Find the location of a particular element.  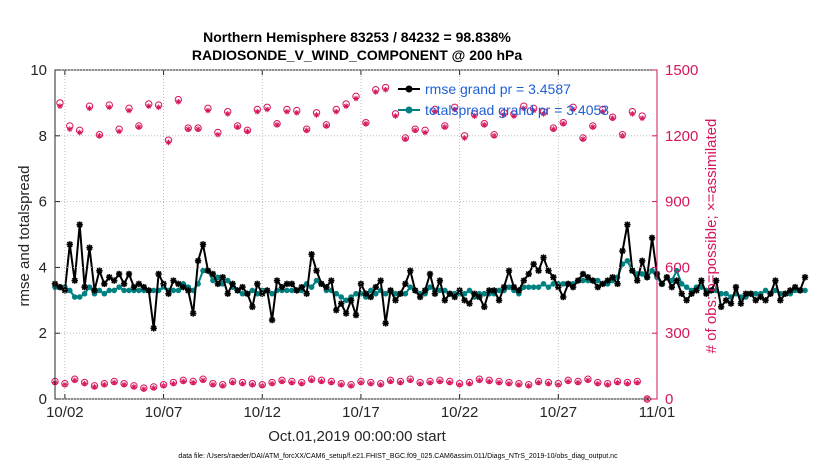

y-tick-label: 2 is located at coordinates (43, 333).